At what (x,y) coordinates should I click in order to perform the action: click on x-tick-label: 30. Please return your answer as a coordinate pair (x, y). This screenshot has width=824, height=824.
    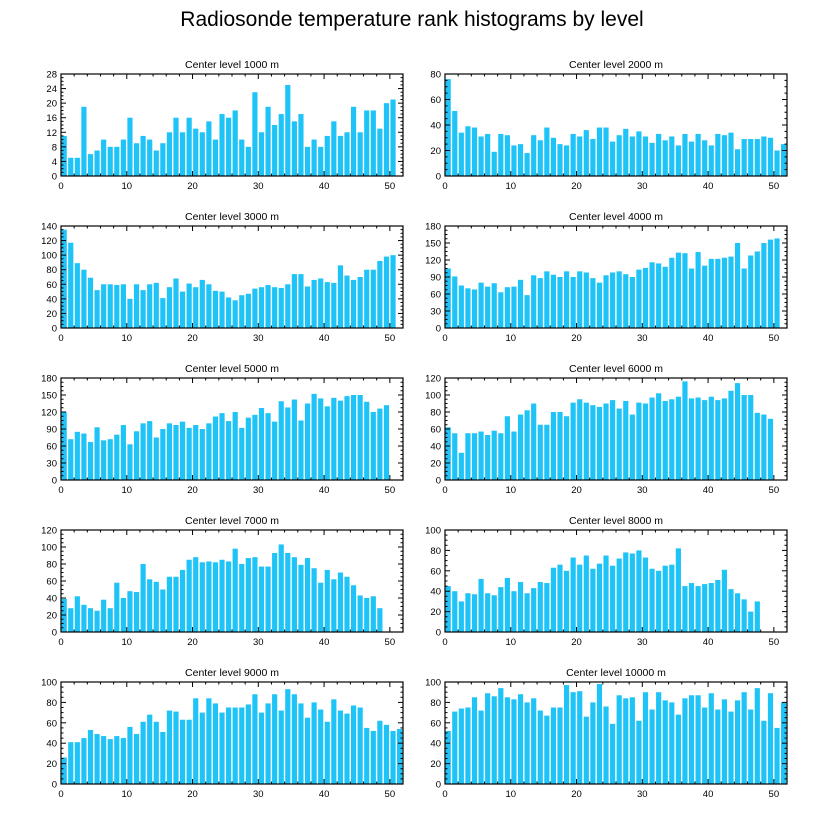
    Looking at the image, I should click on (642, 186).